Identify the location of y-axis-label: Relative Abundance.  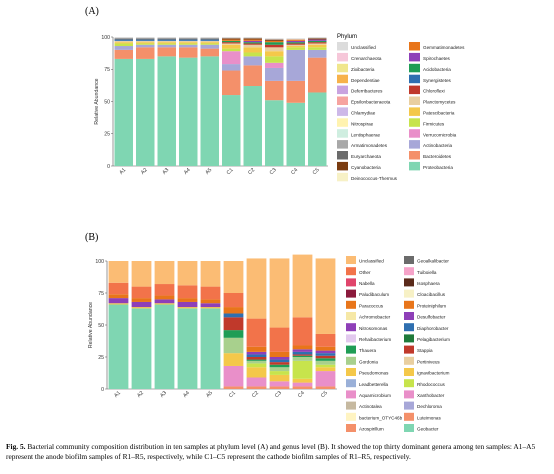
(91, 325).